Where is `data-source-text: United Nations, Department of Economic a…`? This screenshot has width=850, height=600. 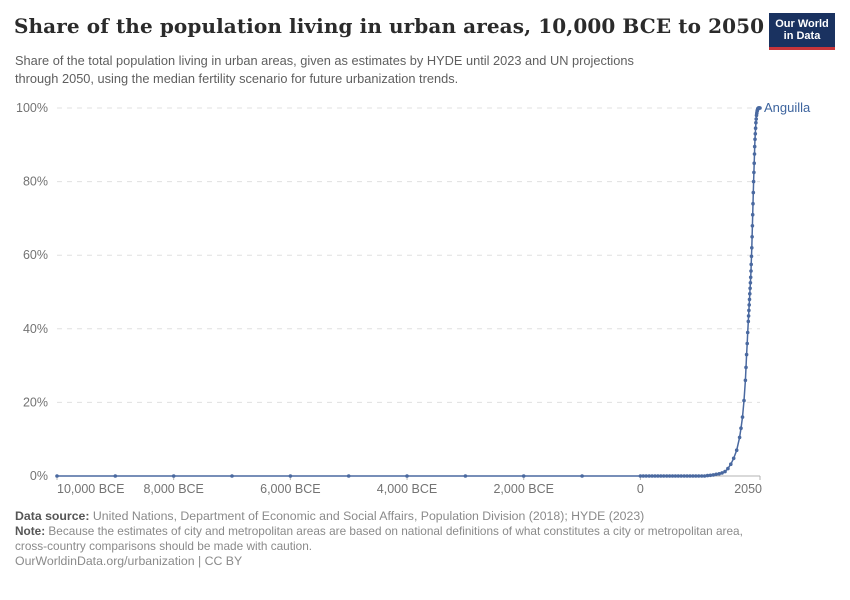
data-source-text: United Nations, Department of Economic a… is located at coordinates (367, 516).